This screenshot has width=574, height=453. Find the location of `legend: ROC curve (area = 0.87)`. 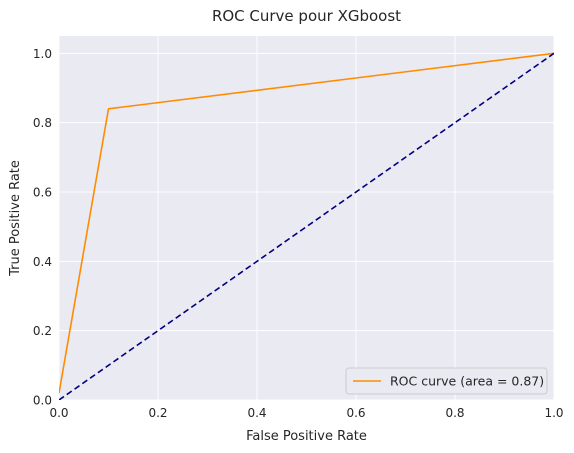

legend: ROC curve (area = 0.87) is located at coordinates (446, 381).